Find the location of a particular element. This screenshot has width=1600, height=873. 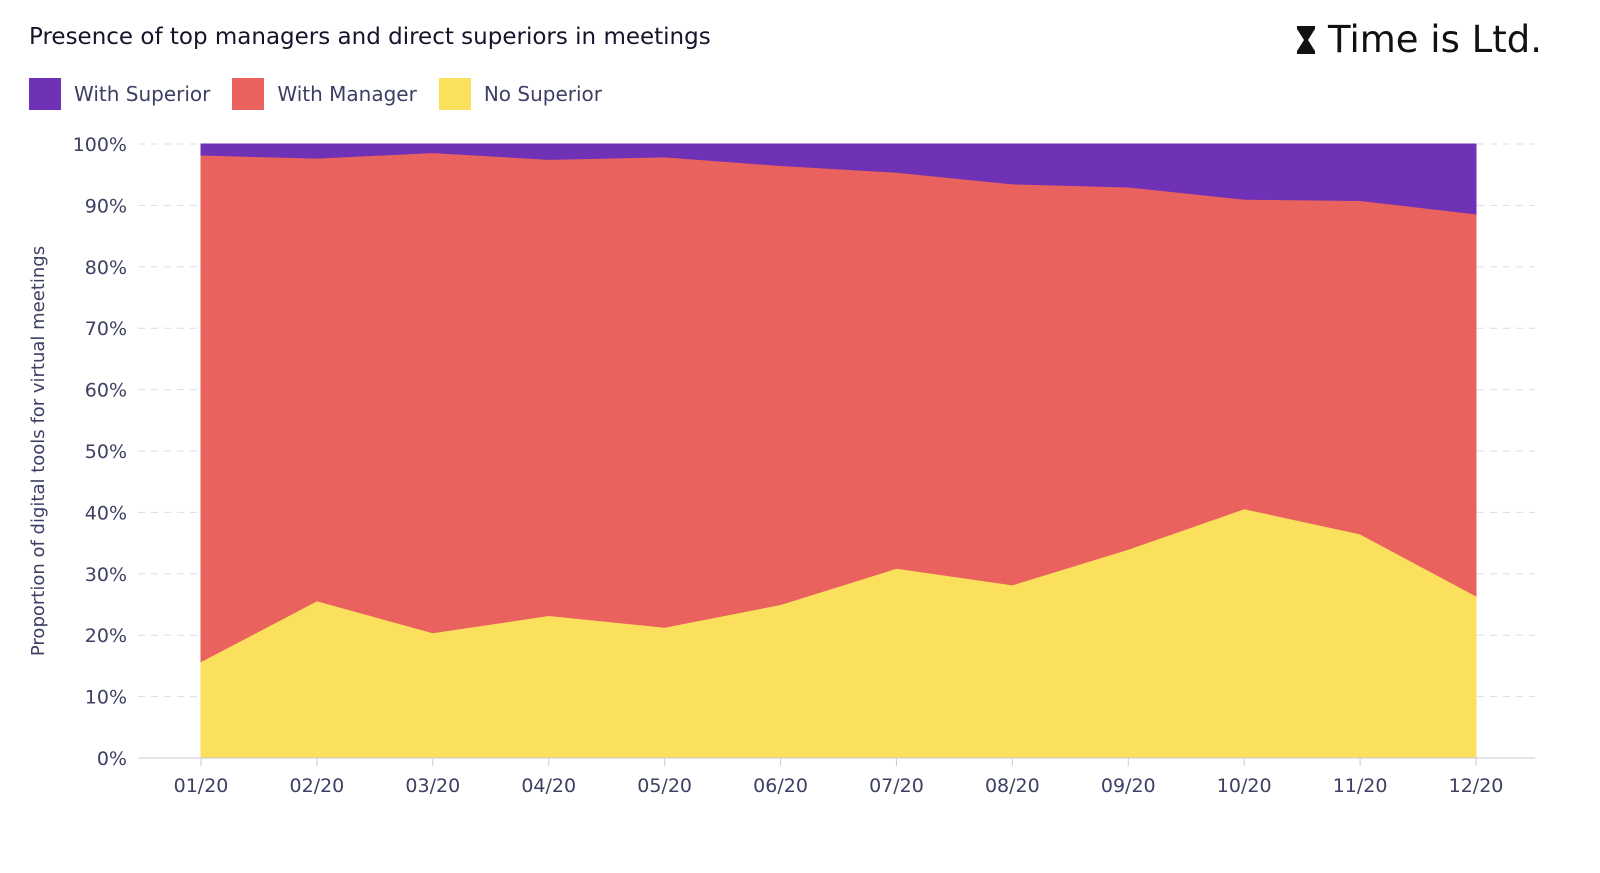

x-tick-label: 05/20 is located at coordinates (664, 786).